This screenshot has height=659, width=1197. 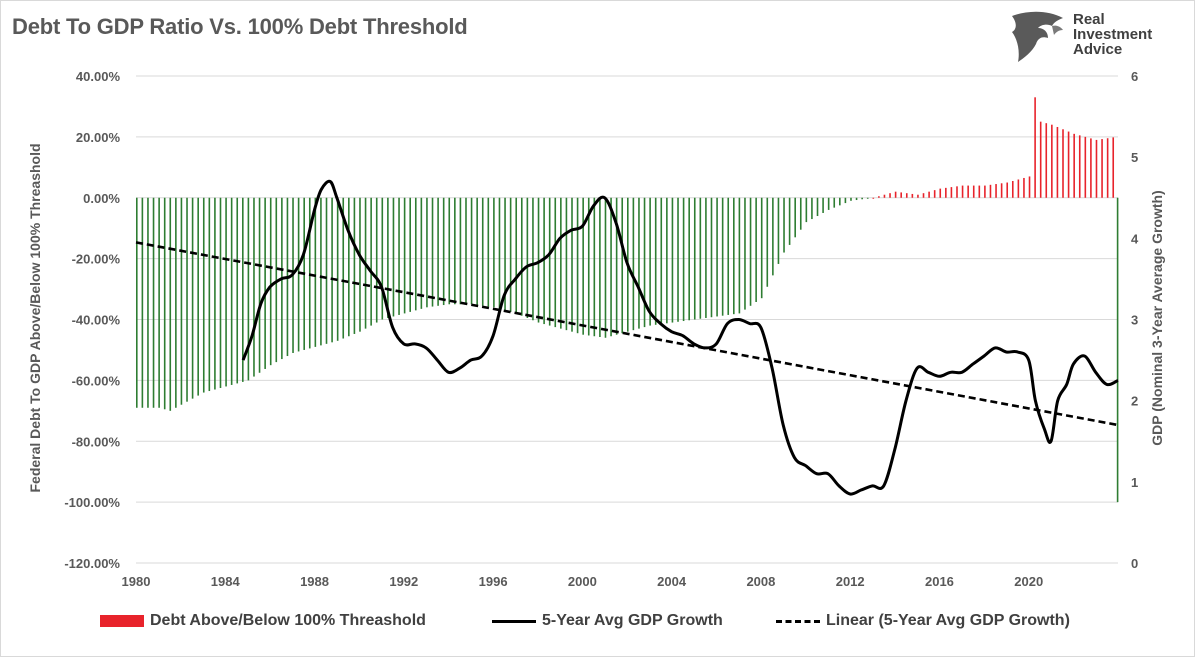 What do you see at coordinates (1157, 317) in the screenshot?
I see `y2-axis-label: GDP (Nominal 3-Year Average Growth)` at bounding box center [1157, 317].